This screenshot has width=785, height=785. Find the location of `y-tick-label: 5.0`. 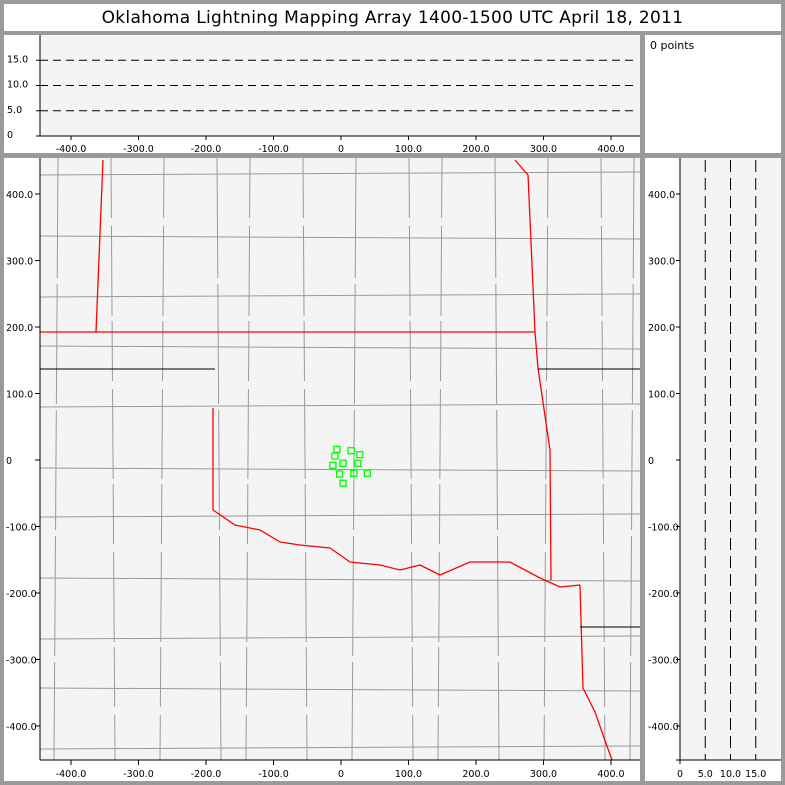

y-tick-label: 5.0 is located at coordinates (14, 110).